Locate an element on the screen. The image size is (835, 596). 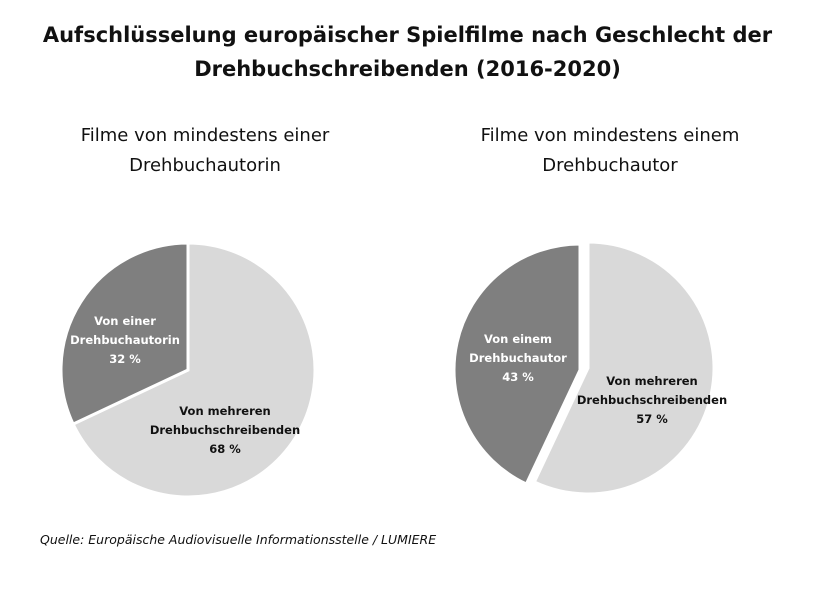
slice-label-line: Drehbuchautor is located at coordinates (518, 358).